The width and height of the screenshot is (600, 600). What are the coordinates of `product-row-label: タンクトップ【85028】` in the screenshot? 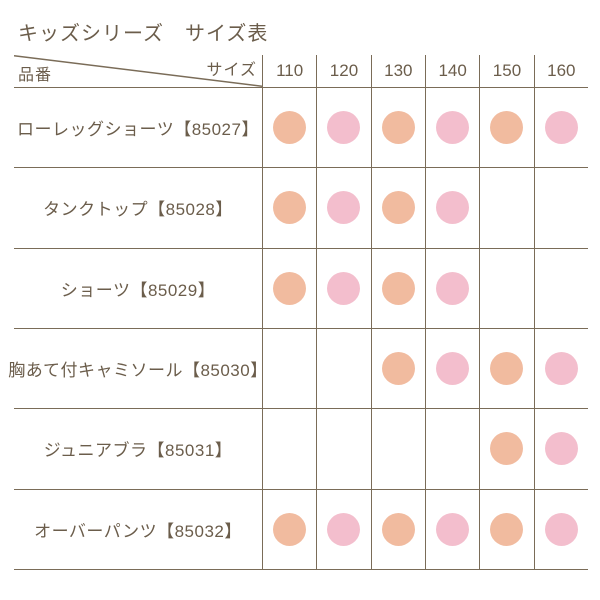 It's located at (138, 208).